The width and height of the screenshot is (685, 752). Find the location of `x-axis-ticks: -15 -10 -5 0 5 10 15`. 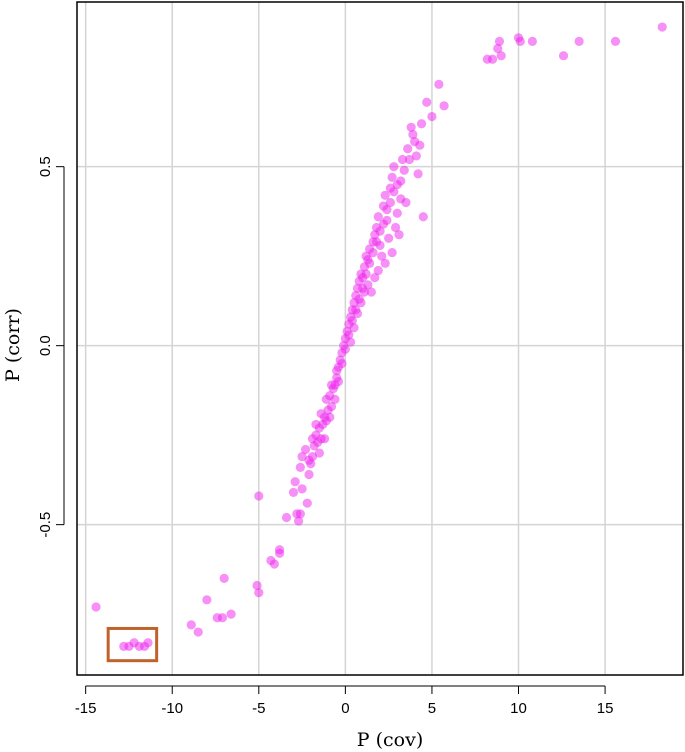

x-axis-ticks: -15 -10 -5 0 5 10 15 is located at coordinates (344, 701).